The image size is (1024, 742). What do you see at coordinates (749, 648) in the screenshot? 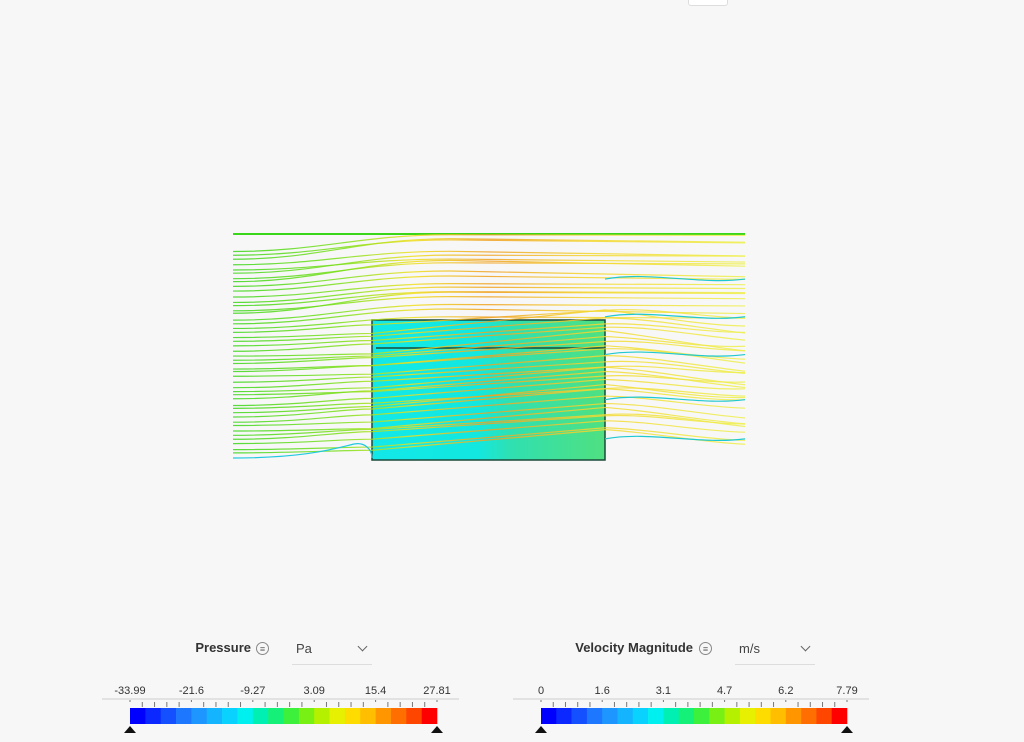
I see `unit: m/s` at bounding box center [749, 648].